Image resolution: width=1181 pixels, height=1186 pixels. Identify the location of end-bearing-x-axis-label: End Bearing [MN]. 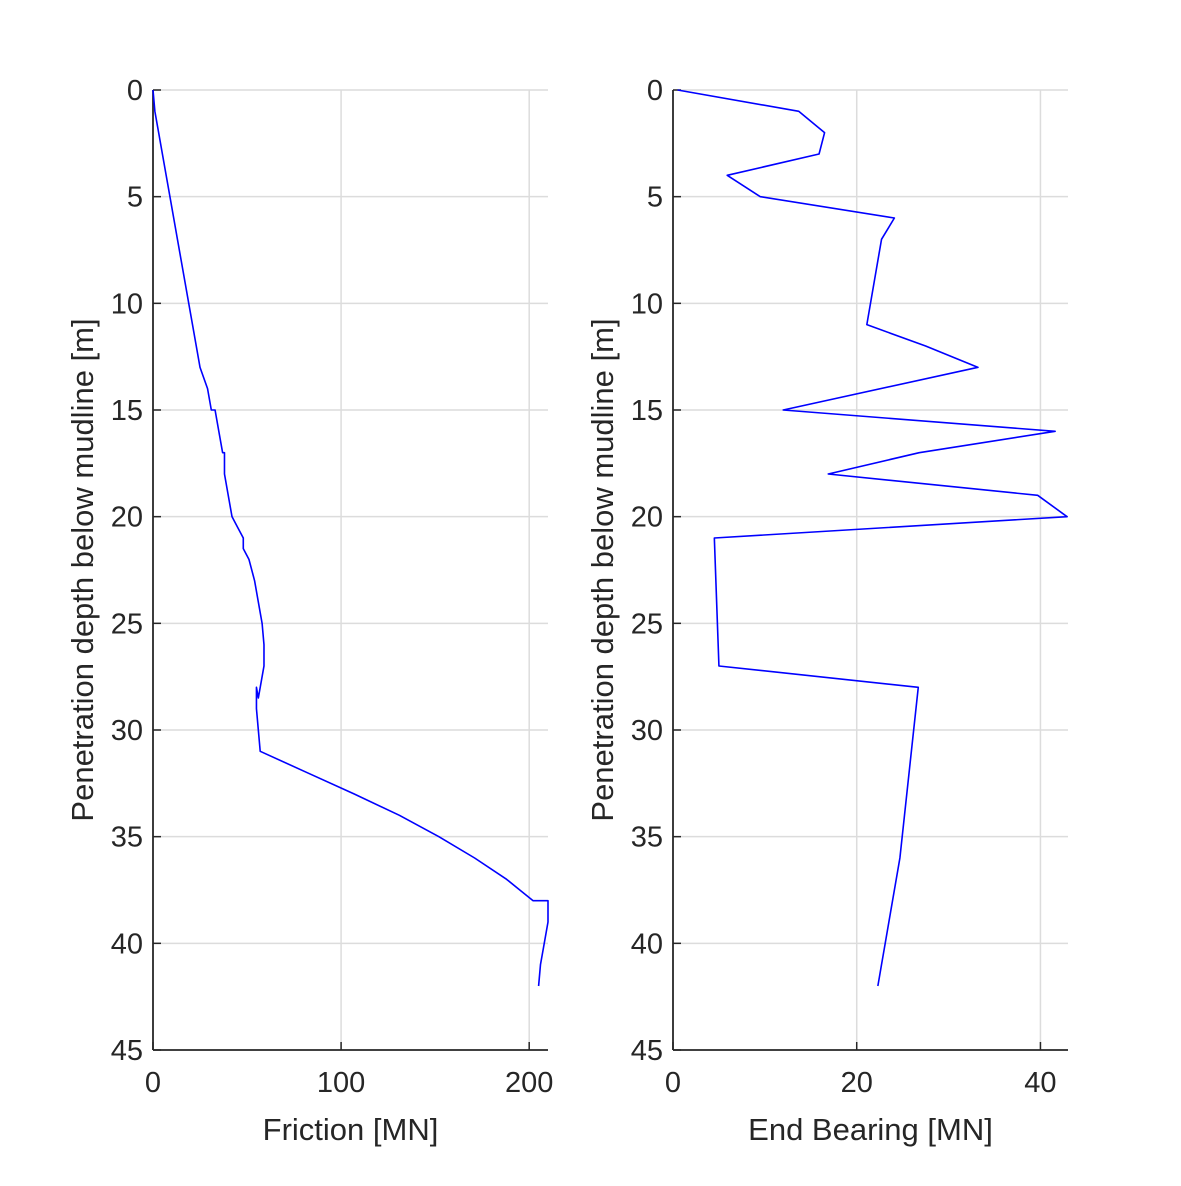
(870, 1129).